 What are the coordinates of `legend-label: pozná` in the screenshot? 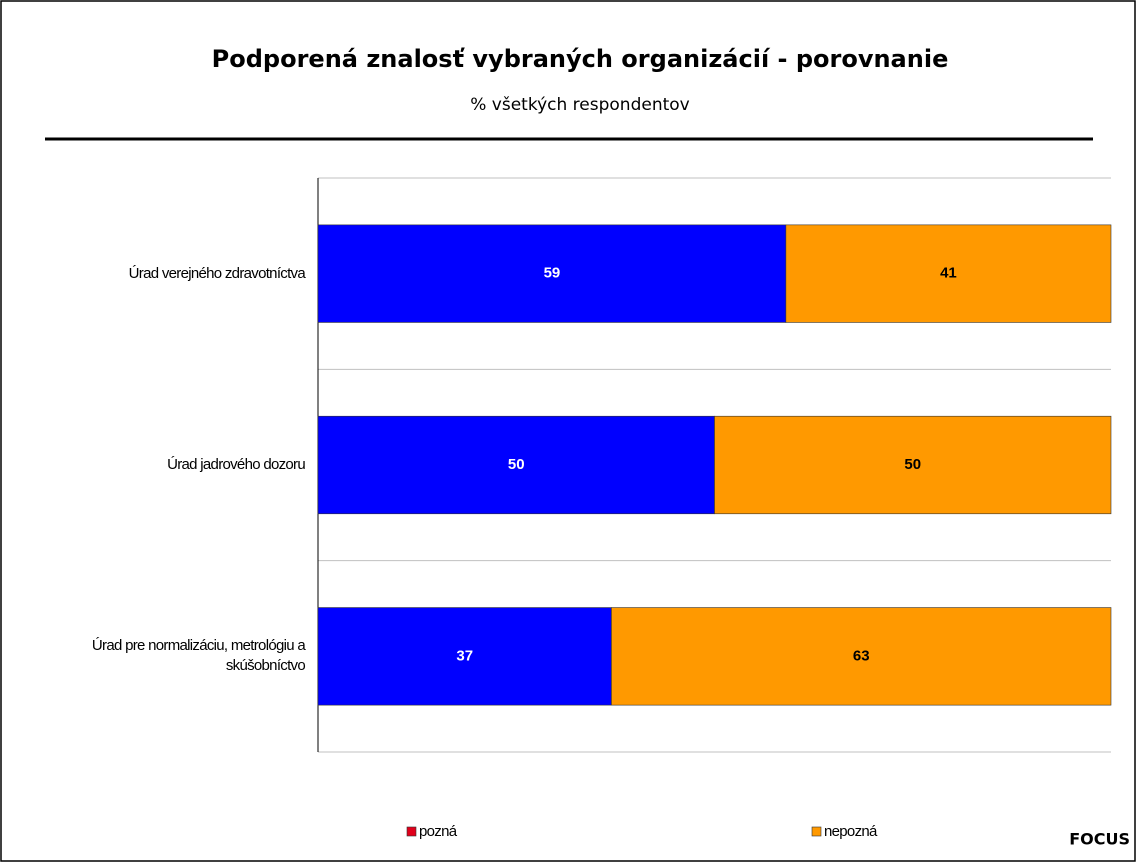 It's located at (438, 831).